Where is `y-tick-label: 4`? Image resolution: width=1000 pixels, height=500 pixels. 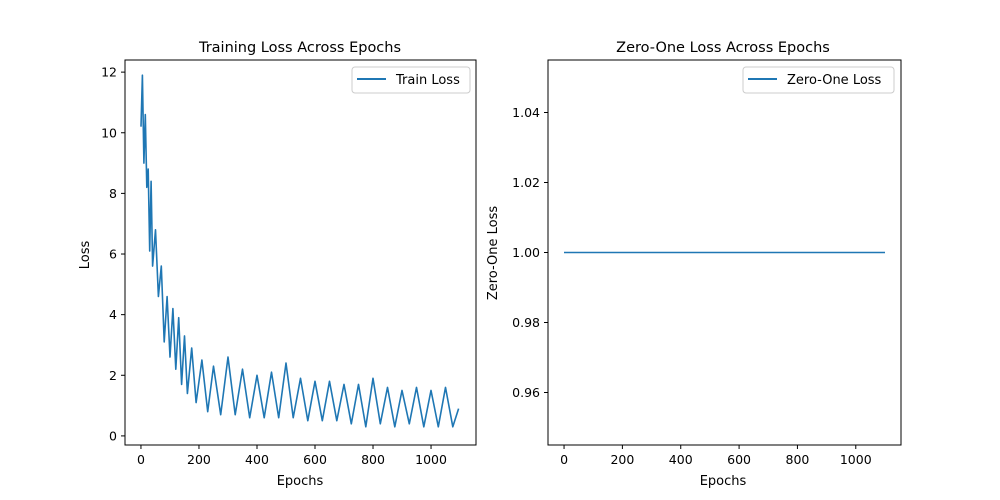
y-tick-label: 4 is located at coordinates (113, 314).